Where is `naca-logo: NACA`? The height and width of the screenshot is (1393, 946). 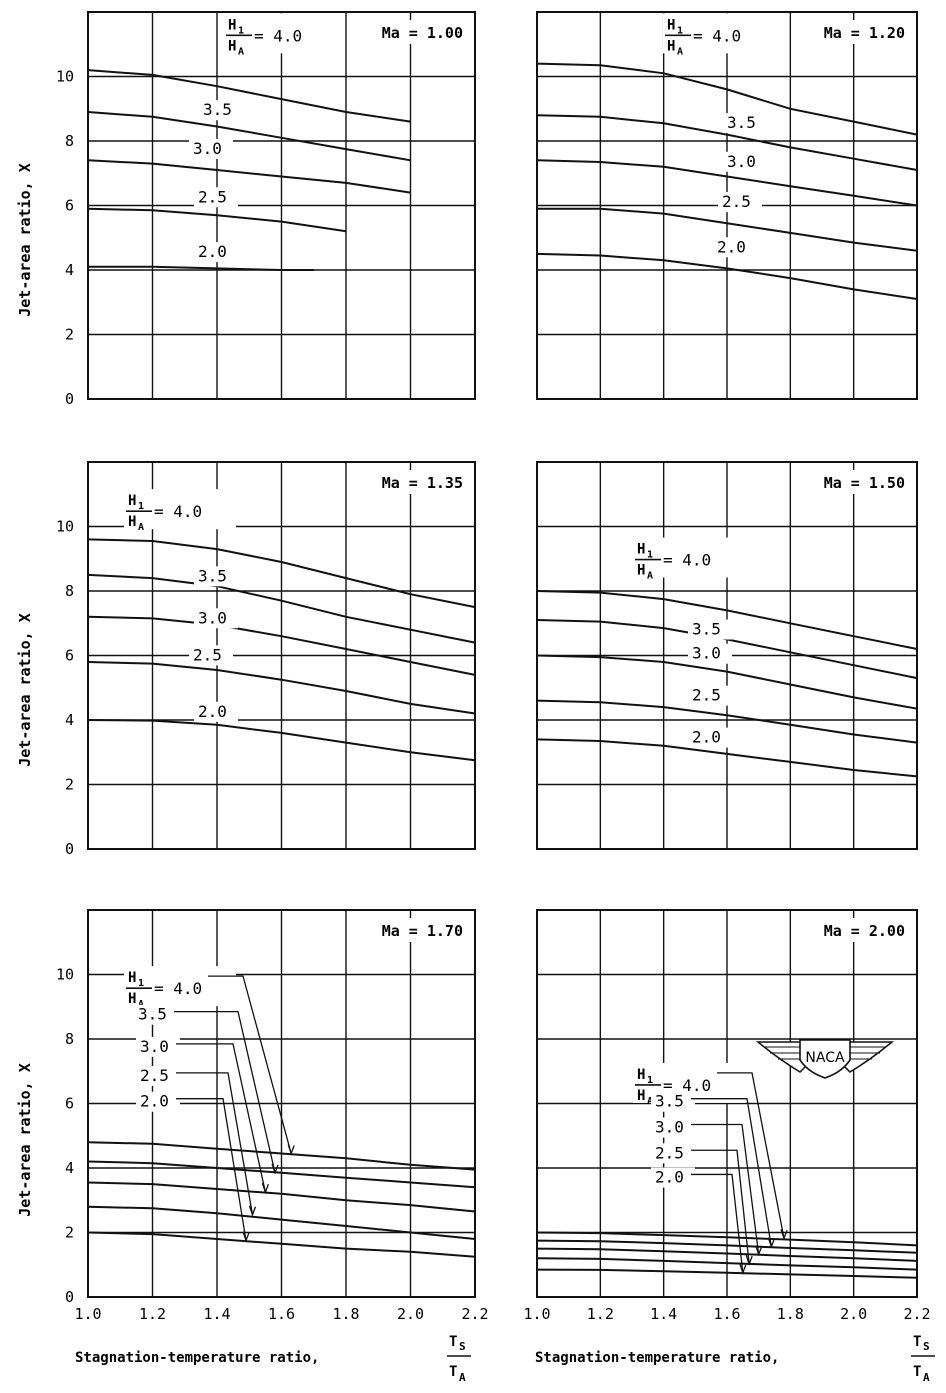 naca-logo: NACA is located at coordinates (825, 1059).